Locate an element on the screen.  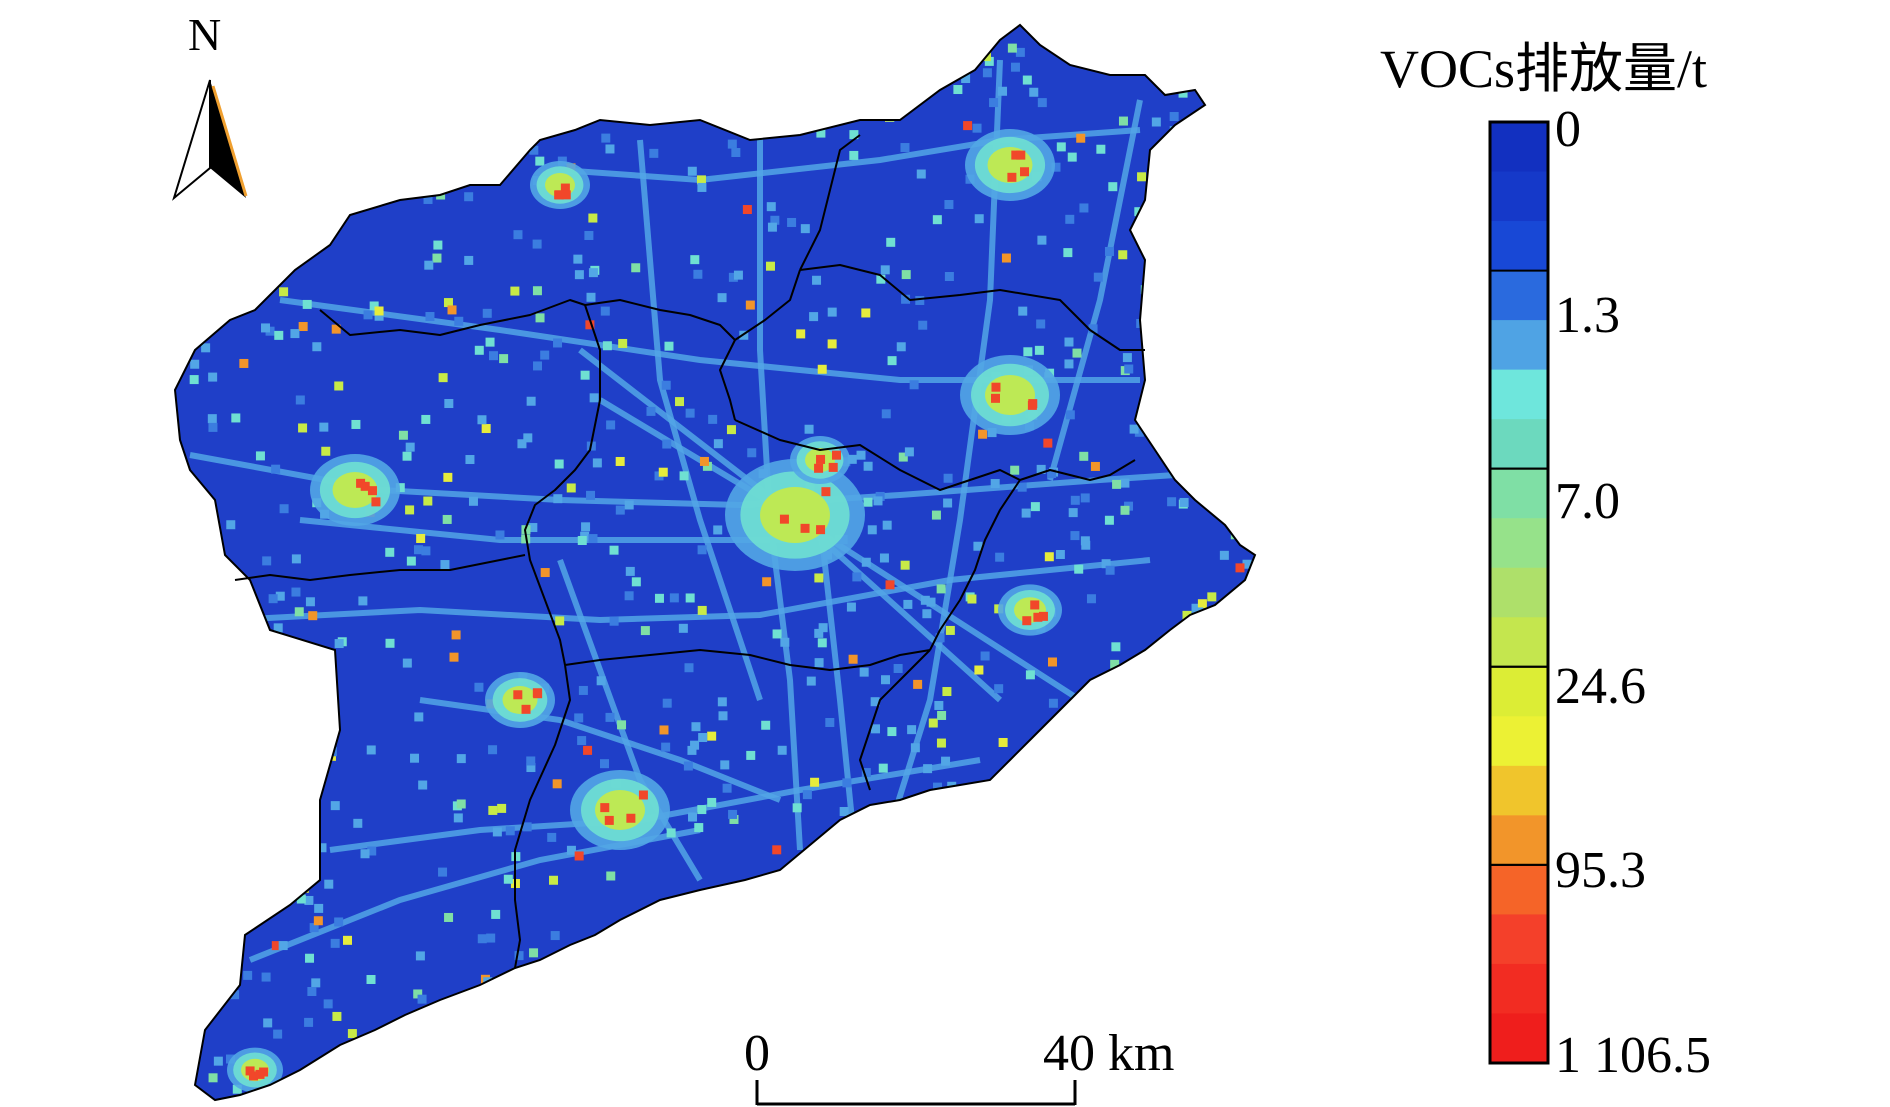
legend-label-4: 95.3 is located at coordinates (1600, 870).